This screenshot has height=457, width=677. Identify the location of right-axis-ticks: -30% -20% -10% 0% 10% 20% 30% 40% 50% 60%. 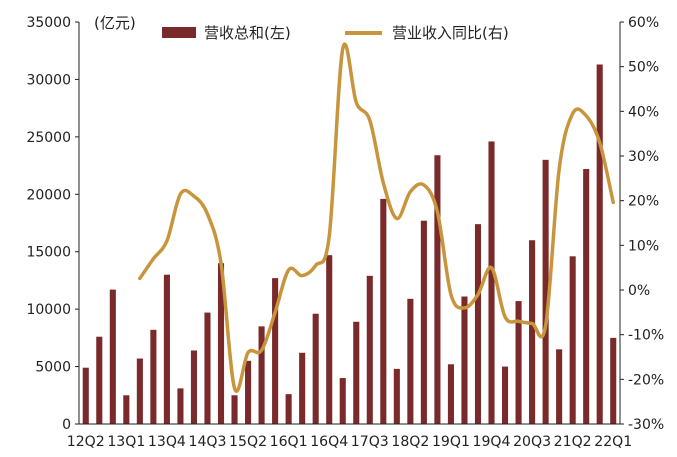
(642, 224).